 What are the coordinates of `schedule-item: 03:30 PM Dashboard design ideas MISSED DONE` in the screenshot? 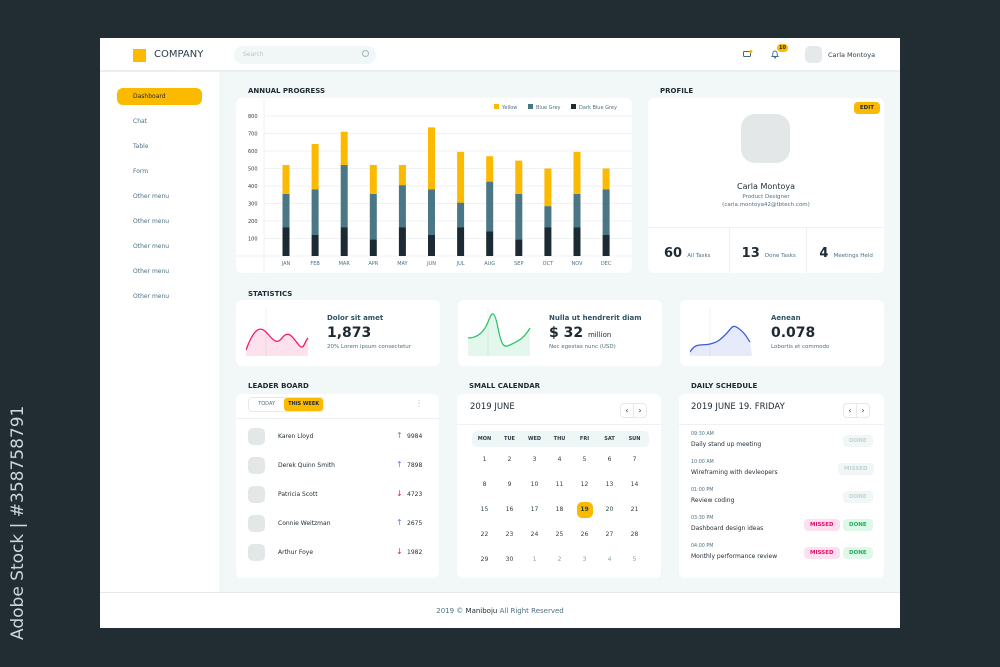 It's located at (781, 528).